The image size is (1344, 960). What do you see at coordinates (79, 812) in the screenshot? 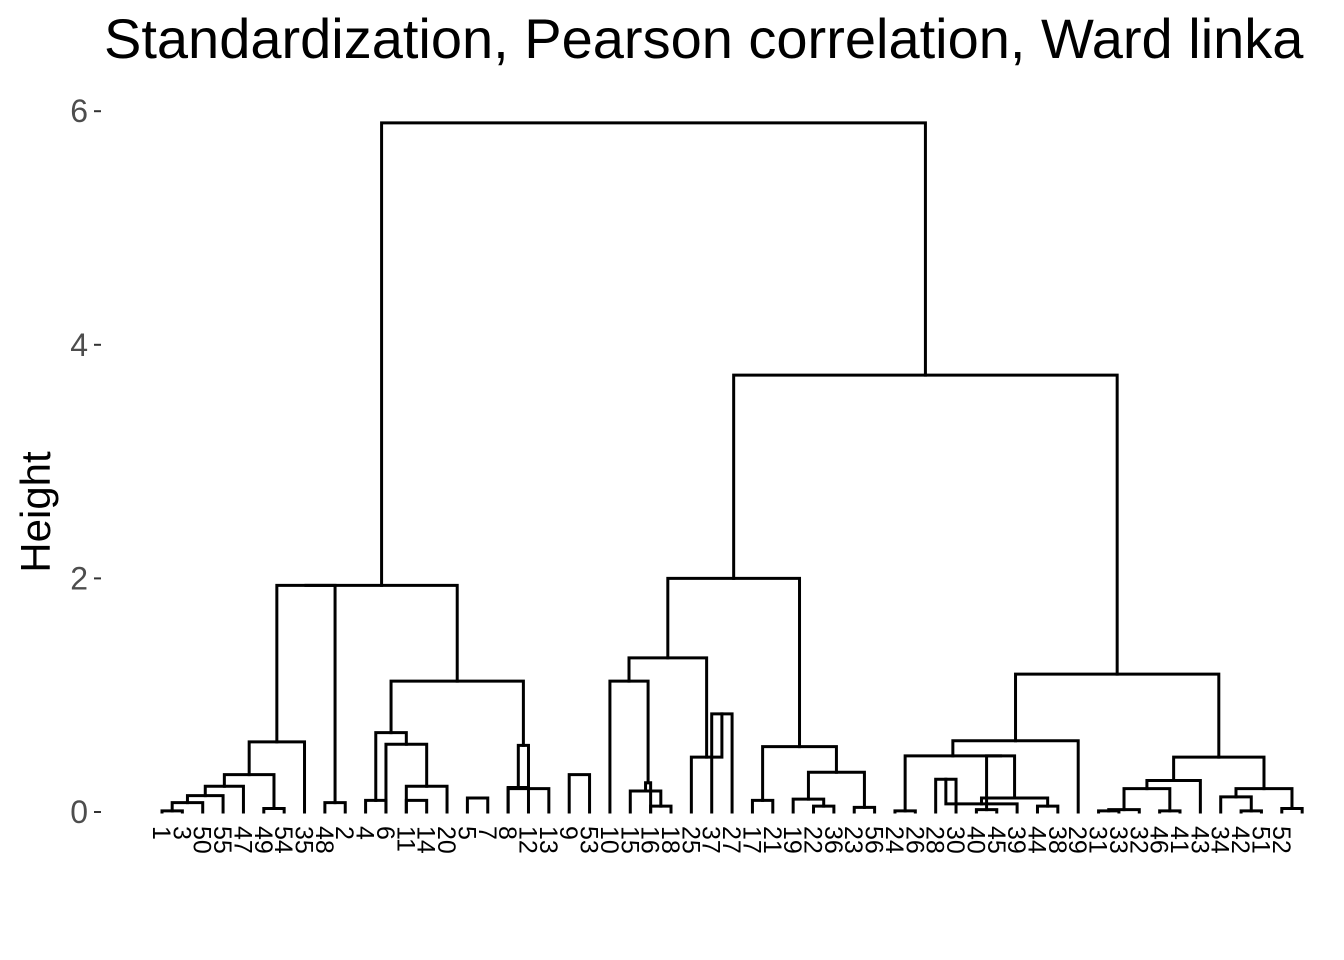
I see `y-tick-label: 0` at bounding box center [79, 812].